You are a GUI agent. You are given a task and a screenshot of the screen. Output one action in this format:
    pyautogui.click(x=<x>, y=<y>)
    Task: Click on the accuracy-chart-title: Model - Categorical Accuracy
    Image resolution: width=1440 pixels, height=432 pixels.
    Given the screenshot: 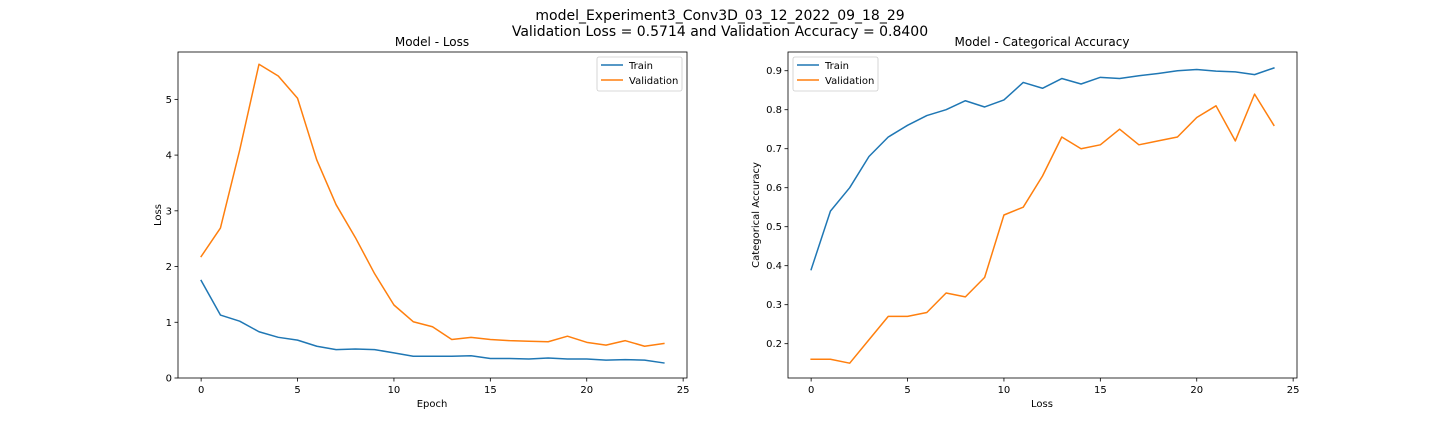 What is the action you would take?
    pyautogui.click(x=1042, y=42)
    